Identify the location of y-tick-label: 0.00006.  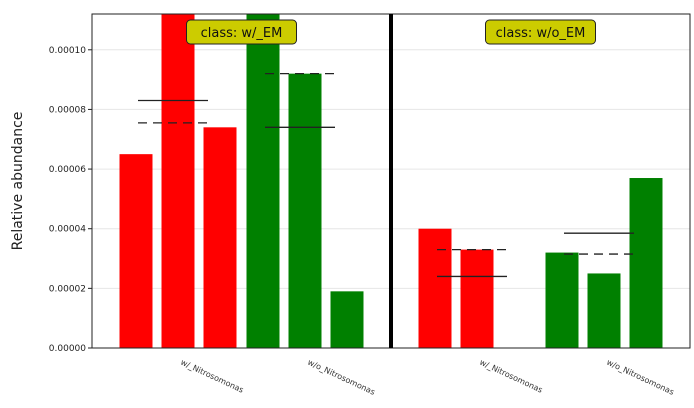
(67, 170).